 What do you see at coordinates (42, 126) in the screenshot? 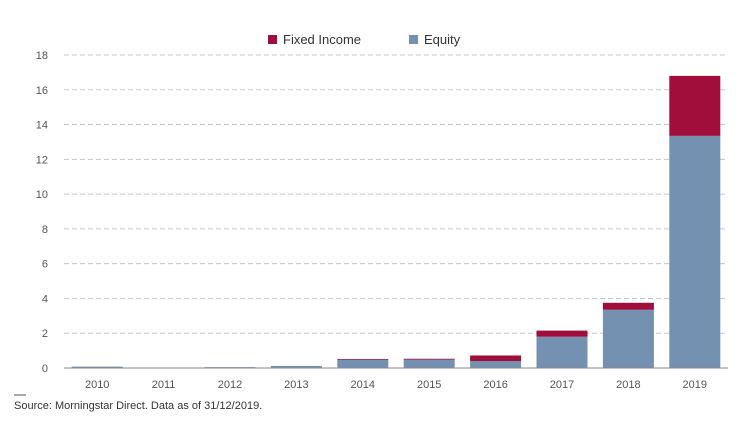
I see `y-tick-label: 14` at bounding box center [42, 126].